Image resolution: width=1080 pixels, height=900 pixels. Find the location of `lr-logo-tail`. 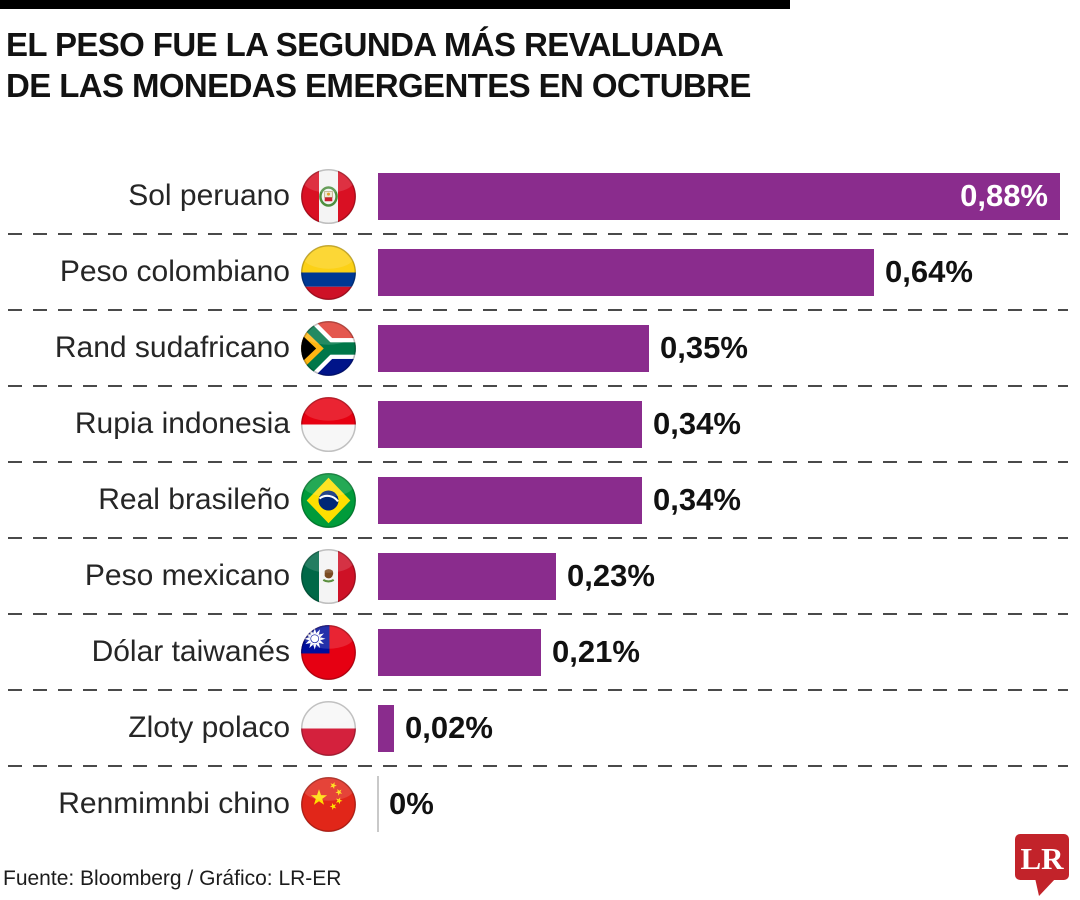

lr-logo-tail is located at coordinates (1045, 887).